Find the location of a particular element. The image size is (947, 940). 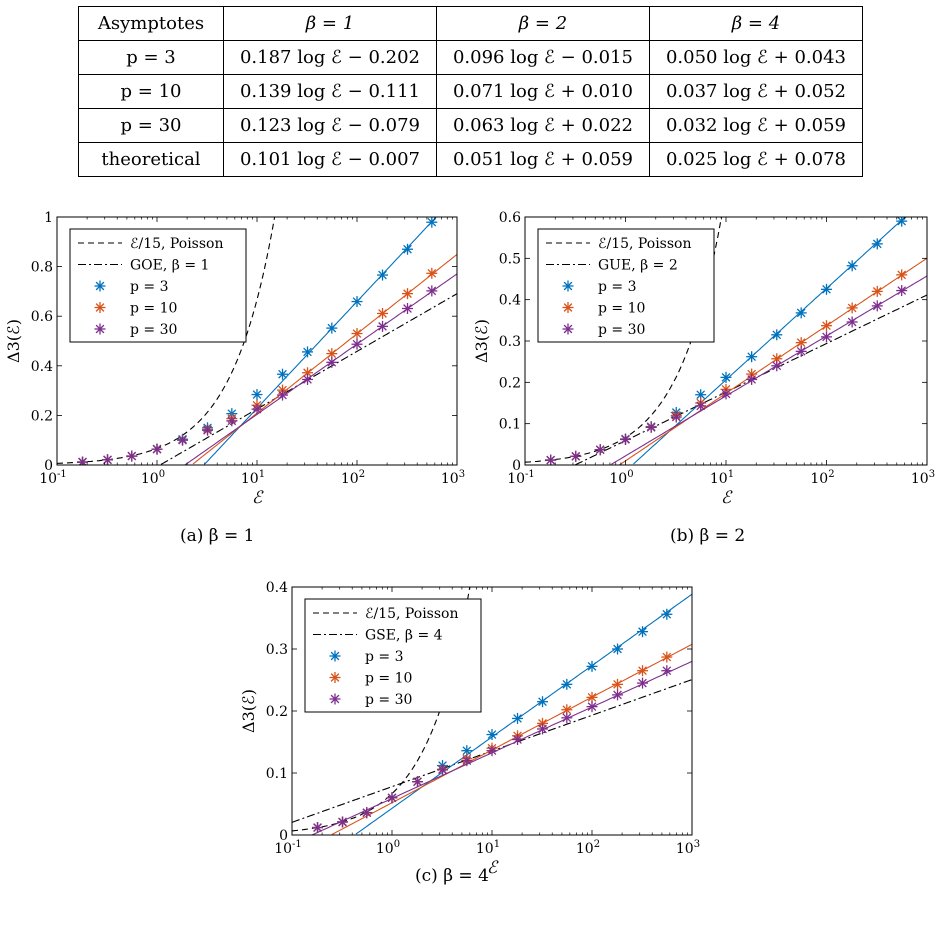

legend-label: GOE, β = 1 is located at coordinates (169, 266).